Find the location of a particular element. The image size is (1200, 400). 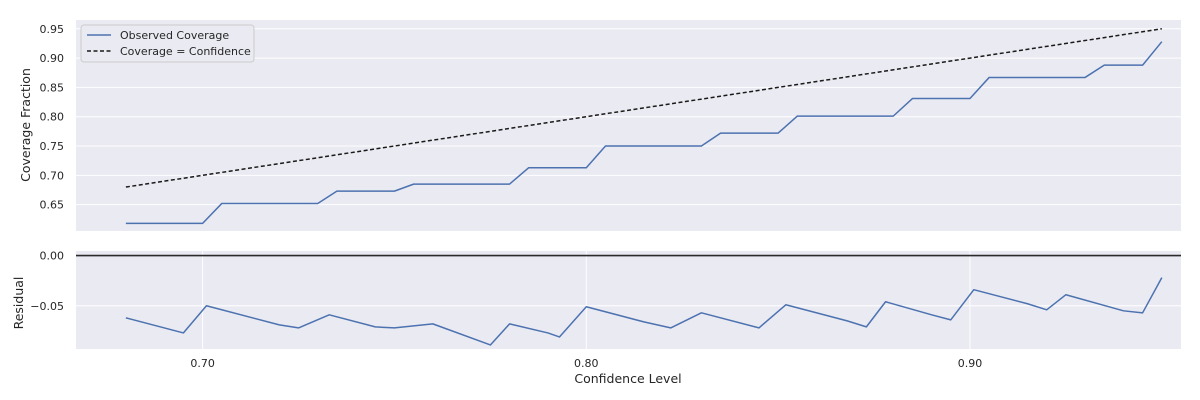

y-tick-label: 0.95 is located at coordinates (52, 29).